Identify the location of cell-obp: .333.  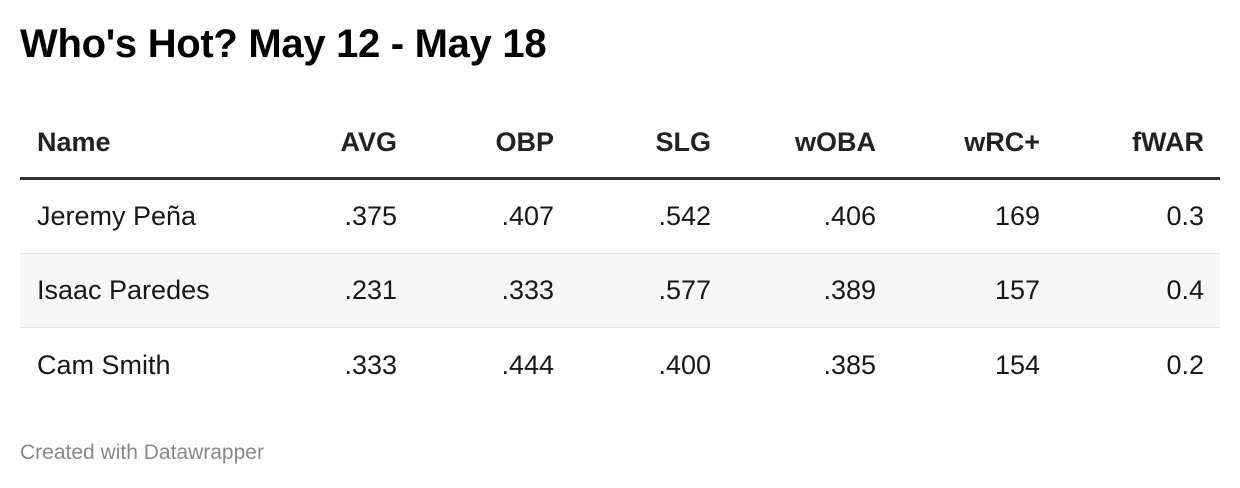
(527, 290).